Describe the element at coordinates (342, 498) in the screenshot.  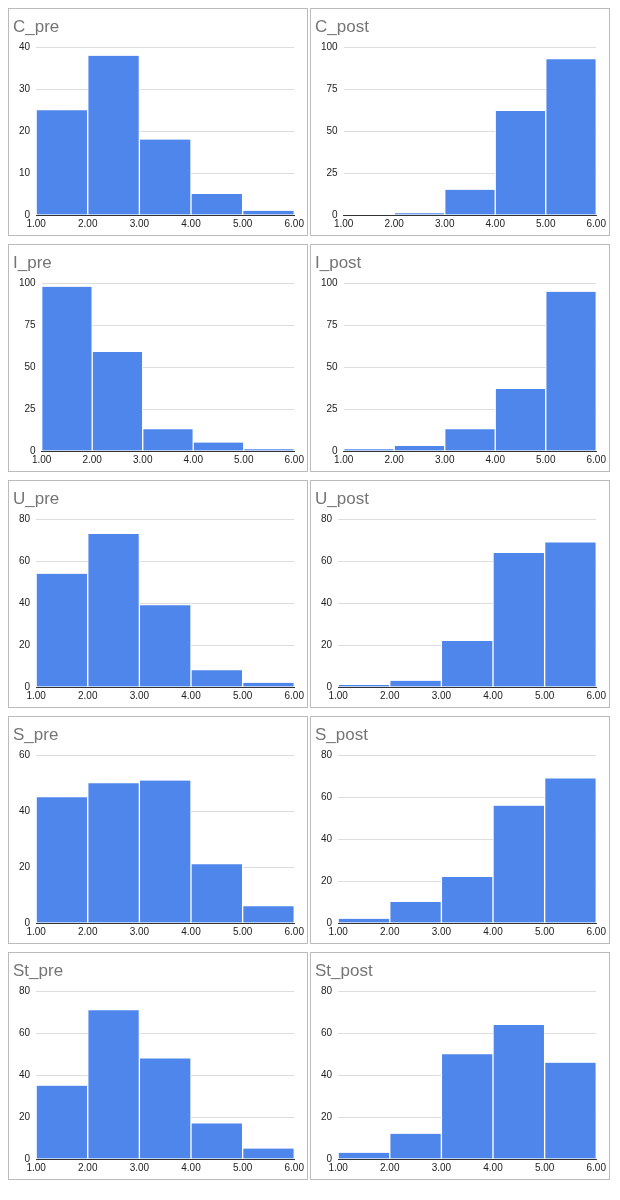
I see `chart-title: U_post` at that location.